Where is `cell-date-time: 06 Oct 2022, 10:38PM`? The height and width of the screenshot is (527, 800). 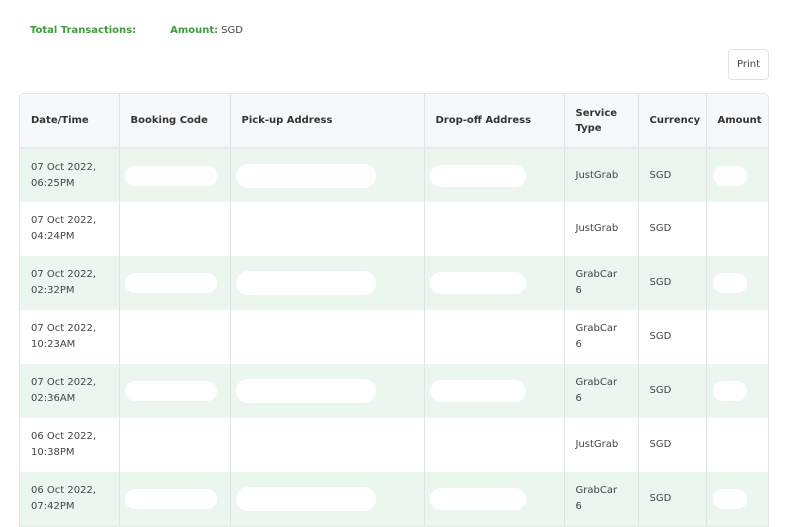
cell-date-time: 06 Oct 2022, 10:38PM is located at coordinates (70, 445).